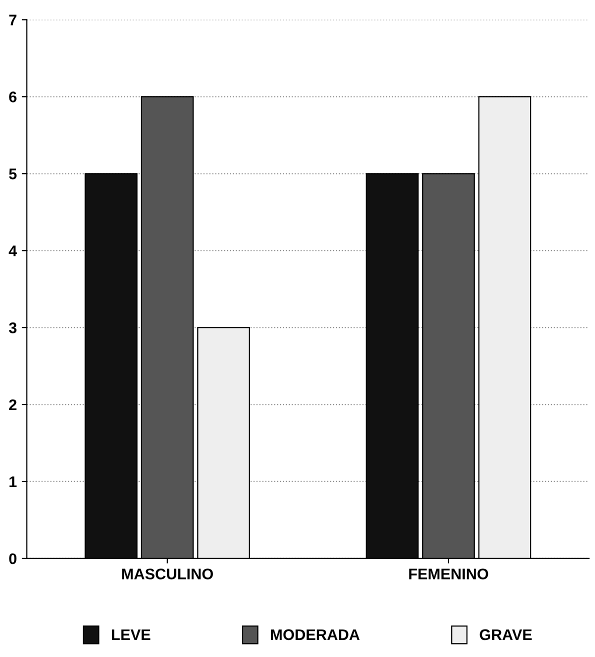  I want to click on legend-label: GRAVE, so click(506, 634).